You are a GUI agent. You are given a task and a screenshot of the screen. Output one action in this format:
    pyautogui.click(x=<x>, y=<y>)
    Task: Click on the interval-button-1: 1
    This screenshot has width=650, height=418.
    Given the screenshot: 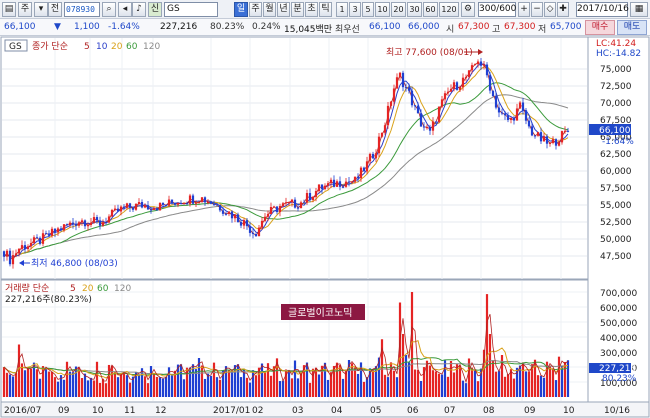 What is the action you would take?
    pyautogui.click(x=342, y=9)
    